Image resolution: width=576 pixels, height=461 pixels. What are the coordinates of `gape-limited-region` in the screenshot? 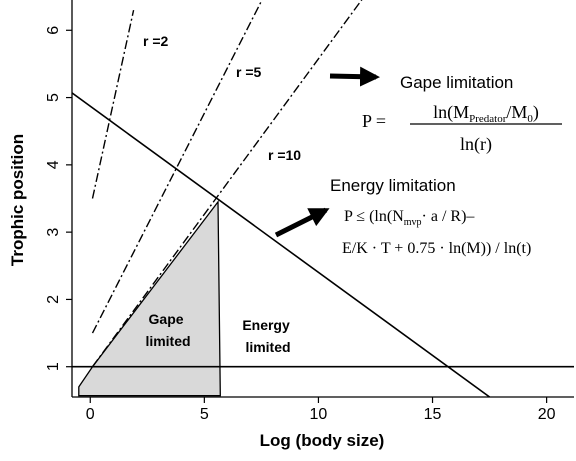 It's located at (149, 298).